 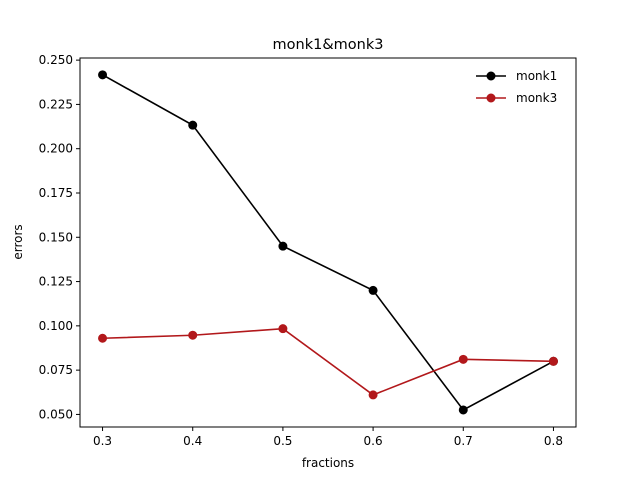 What do you see at coordinates (102, 441) in the screenshot?
I see `x-tick-label: 0.3` at bounding box center [102, 441].